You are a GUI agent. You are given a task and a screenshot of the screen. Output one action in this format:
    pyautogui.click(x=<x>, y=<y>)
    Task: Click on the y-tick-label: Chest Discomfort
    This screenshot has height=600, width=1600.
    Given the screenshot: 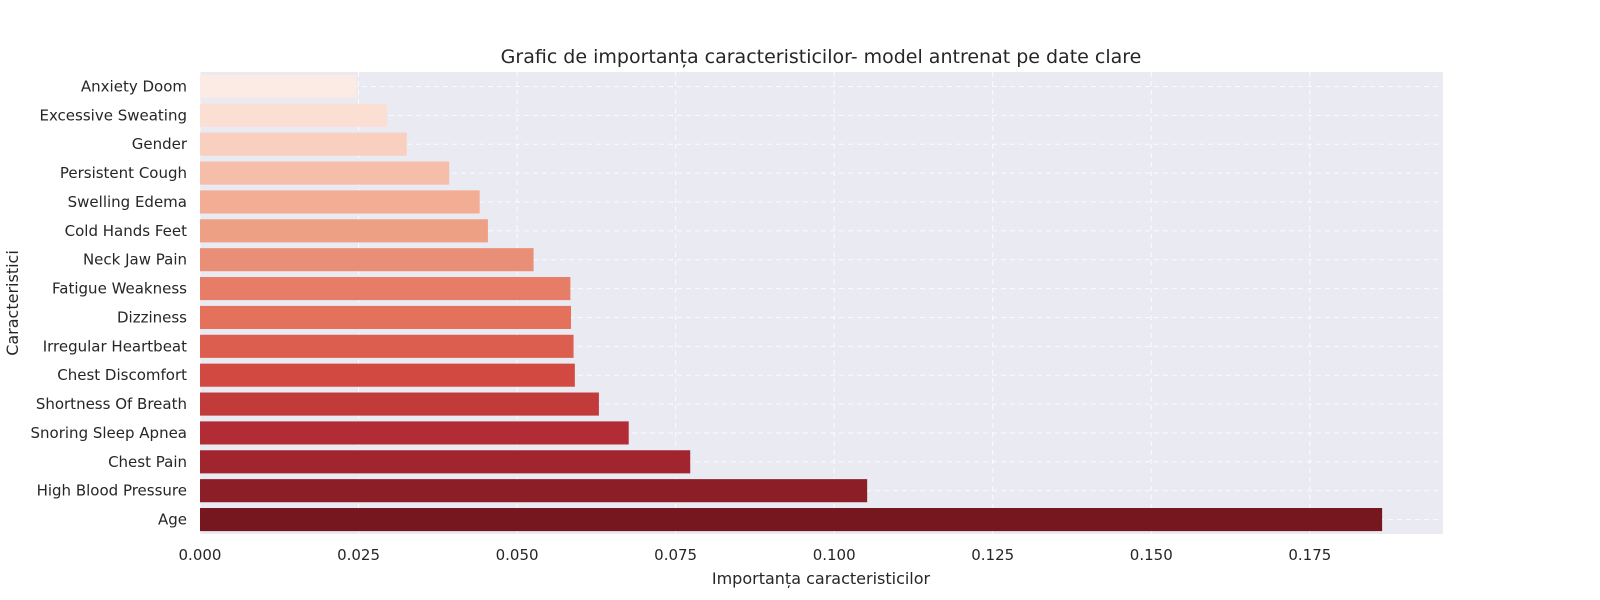 What is the action you would take?
    pyautogui.click(x=122, y=375)
    